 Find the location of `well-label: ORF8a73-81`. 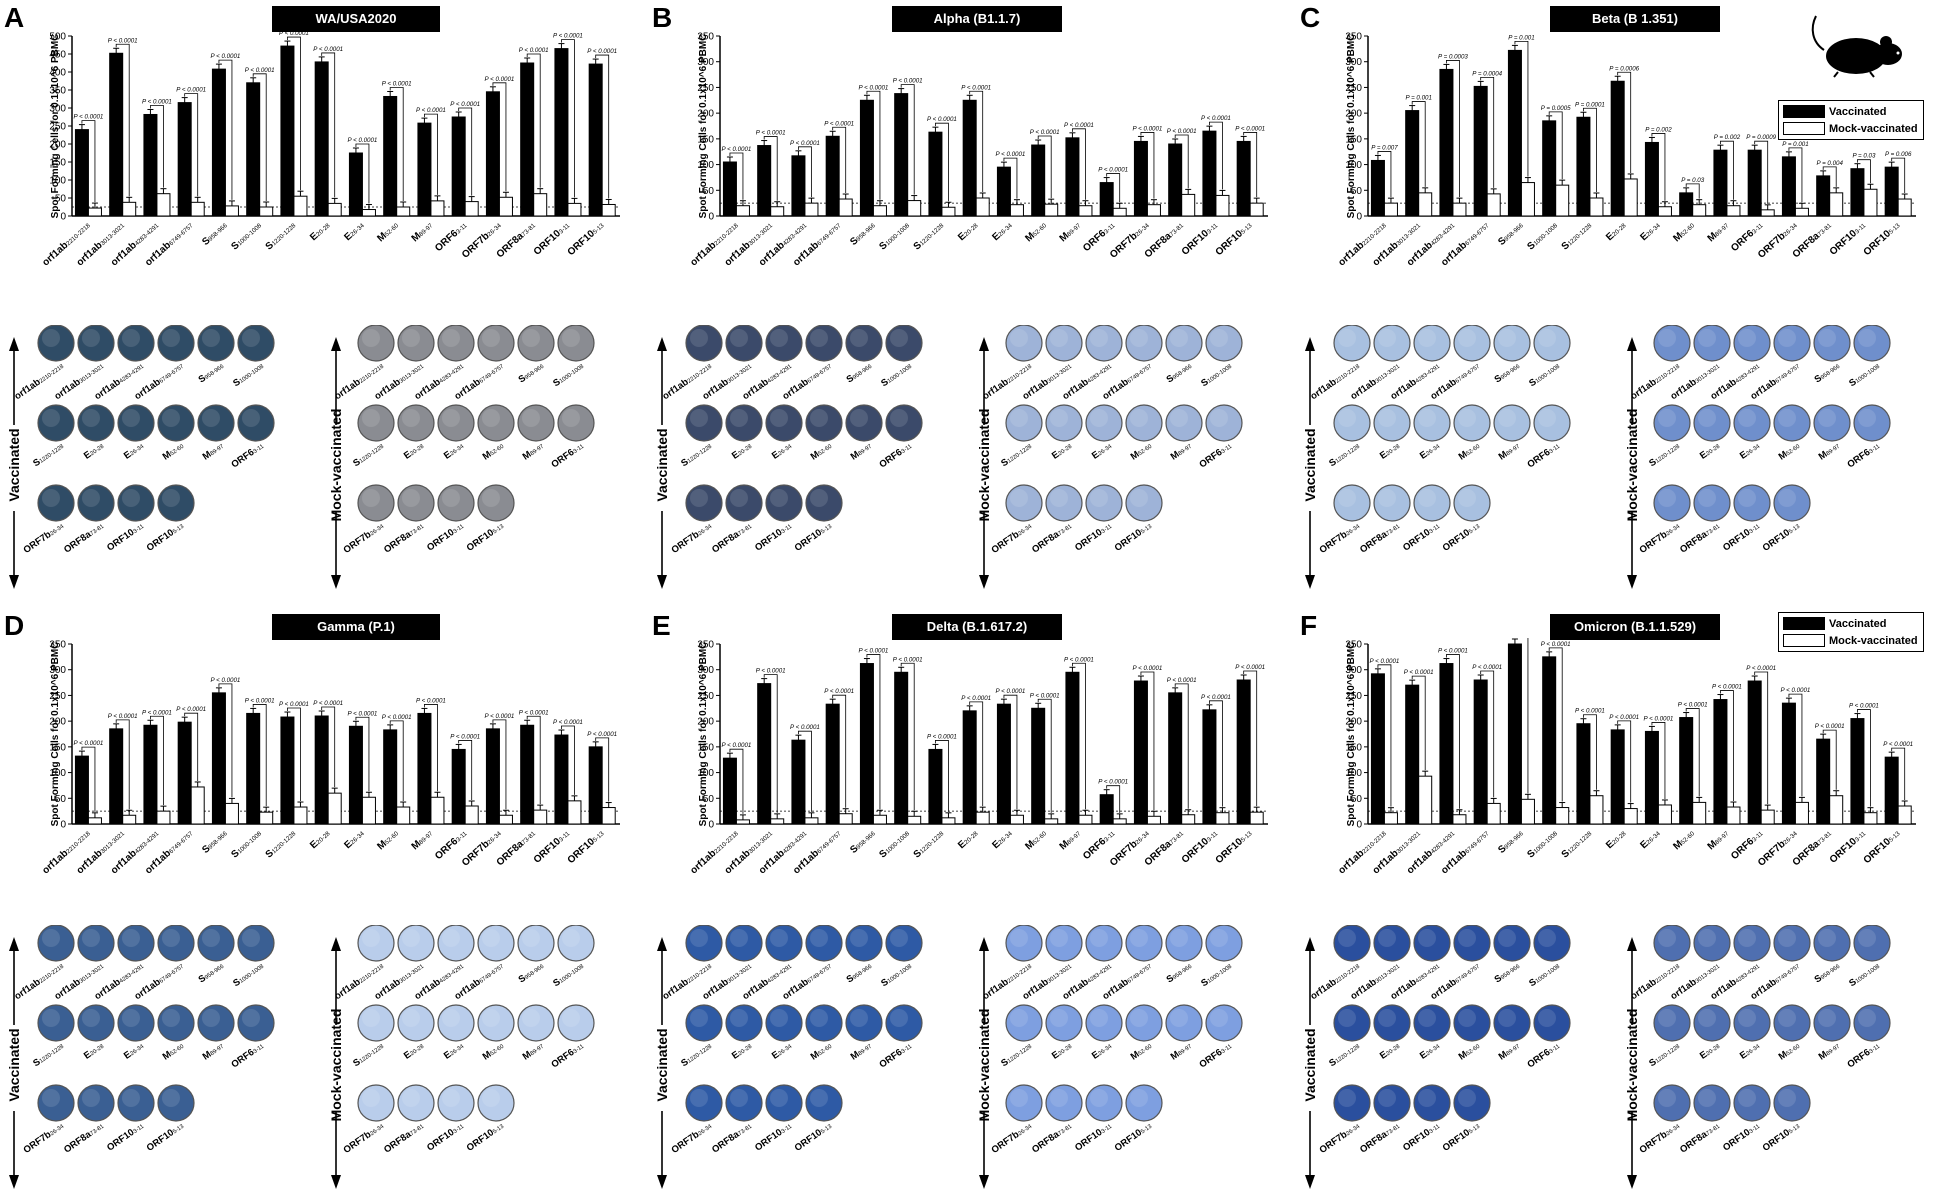

well-label: ORF8a73-81 is located at coordinates (732, 1137).